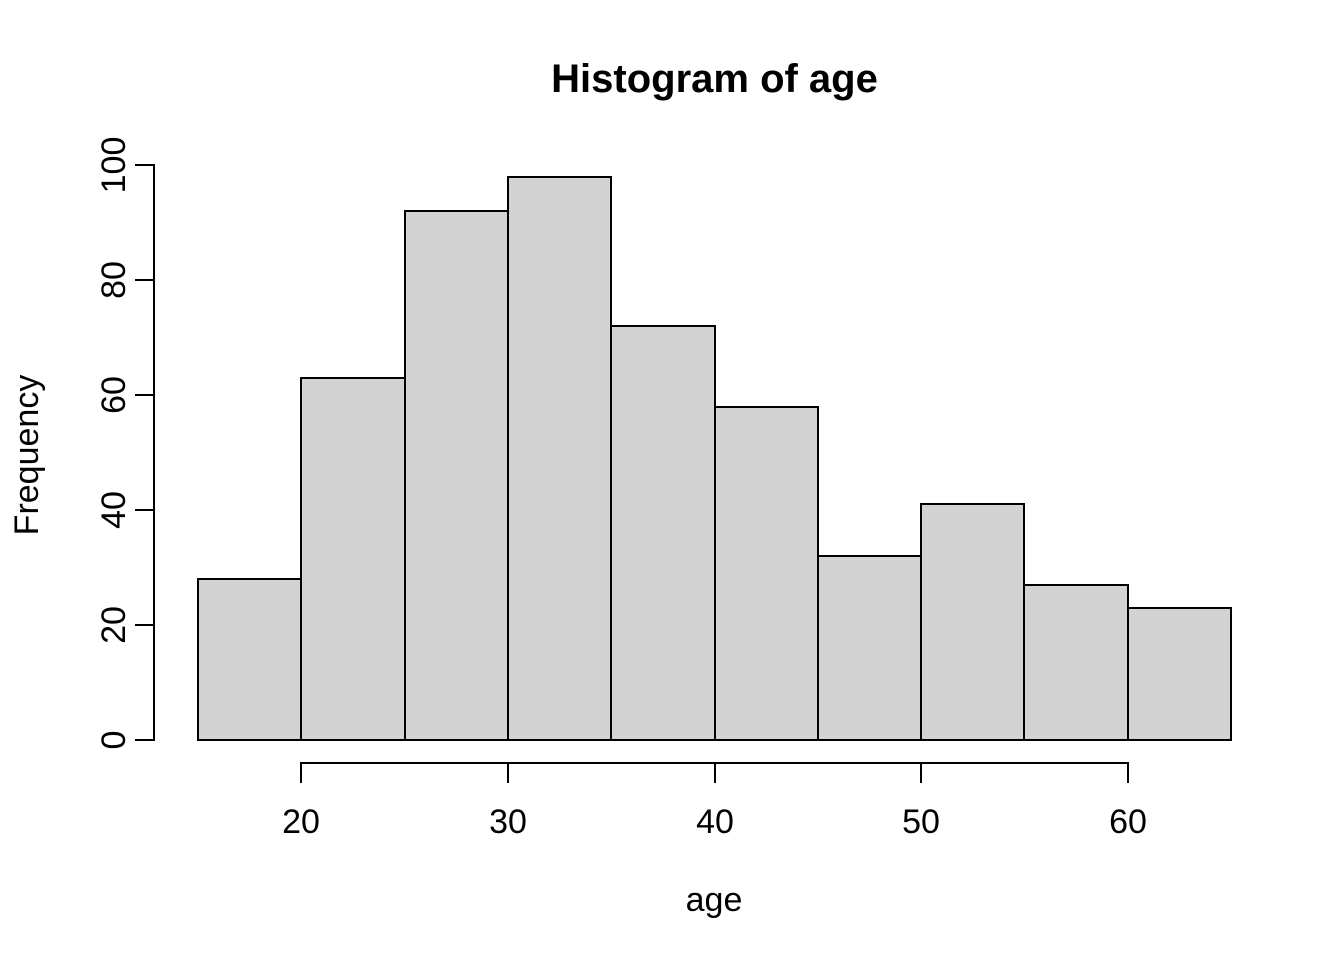 The height and width of the screenshot is (960, 1344). Describe the element at coordinates (114, 510) in the screenshot. I see `y-tick-label-40: 40` at that location.